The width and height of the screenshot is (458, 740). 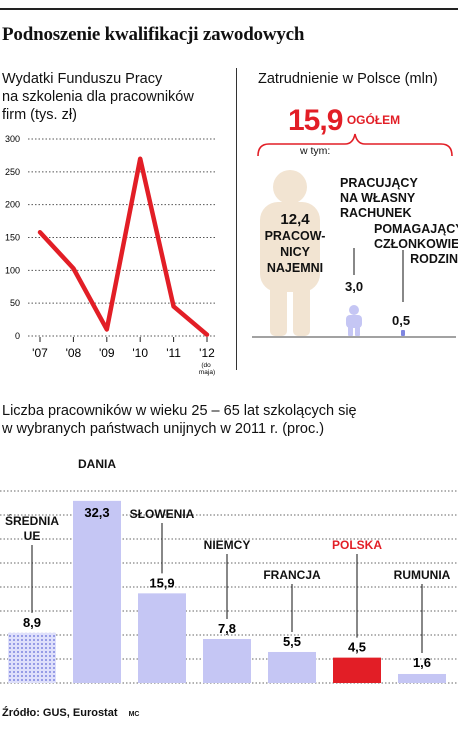 What do you see at coordinates (295, 244) in the screenshot?
I see `employees-label: 12,4 PRACOW- NICY NAJEMNI` at bounding box center [295, 244].